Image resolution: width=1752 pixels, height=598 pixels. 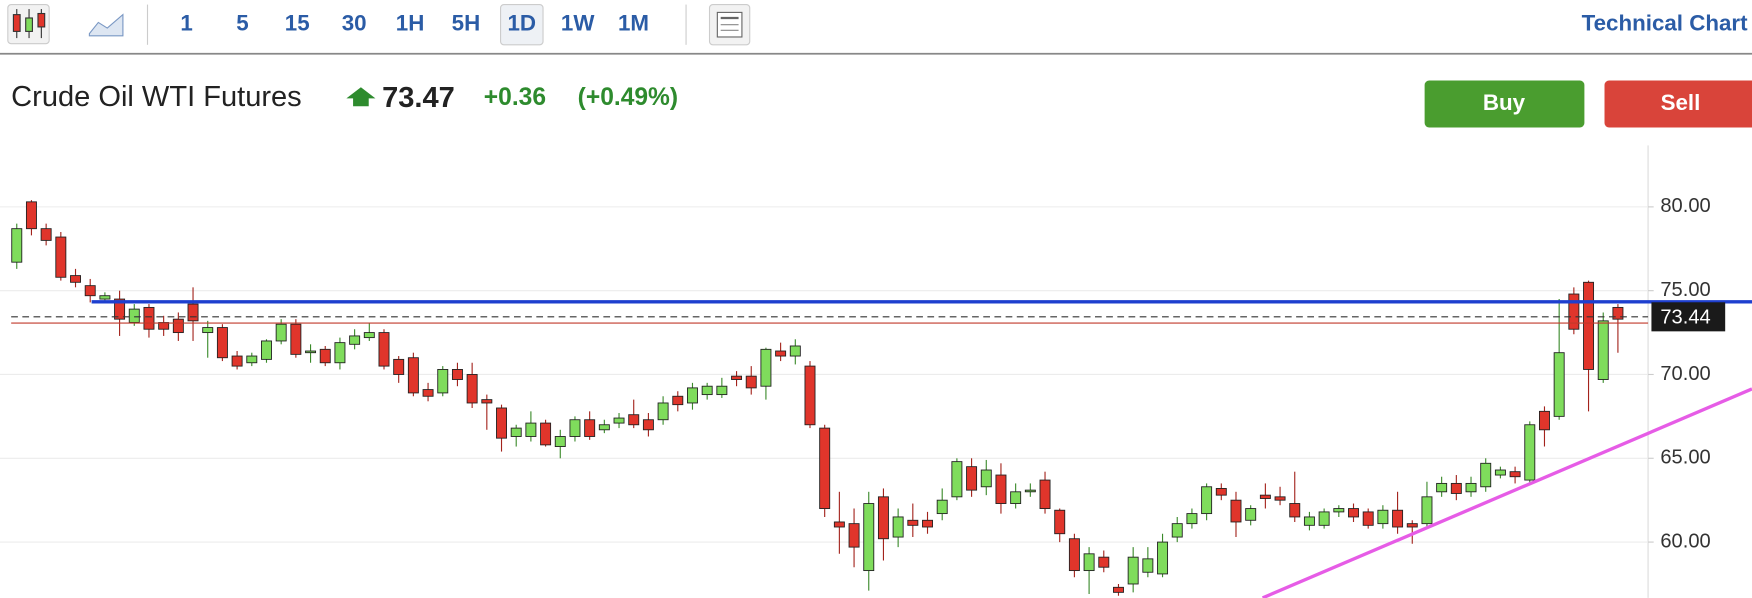 What do you see at coordinates (1685, 206) in the screenshot?
I see `y-tick-label: 80.00` at bounding box center [1685, 206].